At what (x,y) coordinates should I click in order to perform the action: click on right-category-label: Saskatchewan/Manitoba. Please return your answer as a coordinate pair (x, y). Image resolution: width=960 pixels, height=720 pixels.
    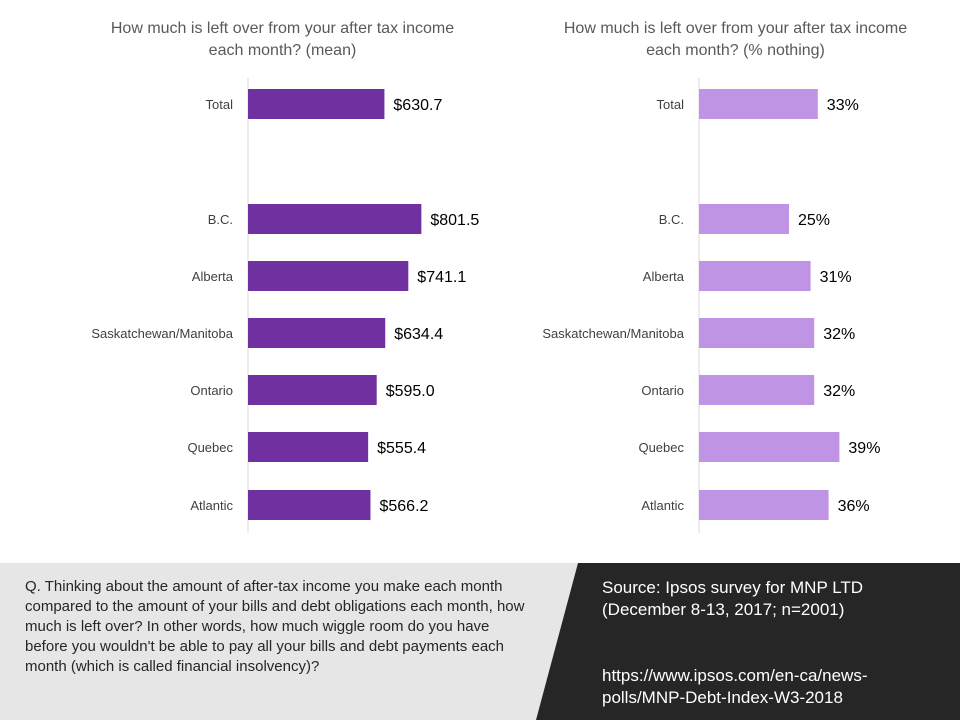
    Looking at the image, I should click on (613, 333).